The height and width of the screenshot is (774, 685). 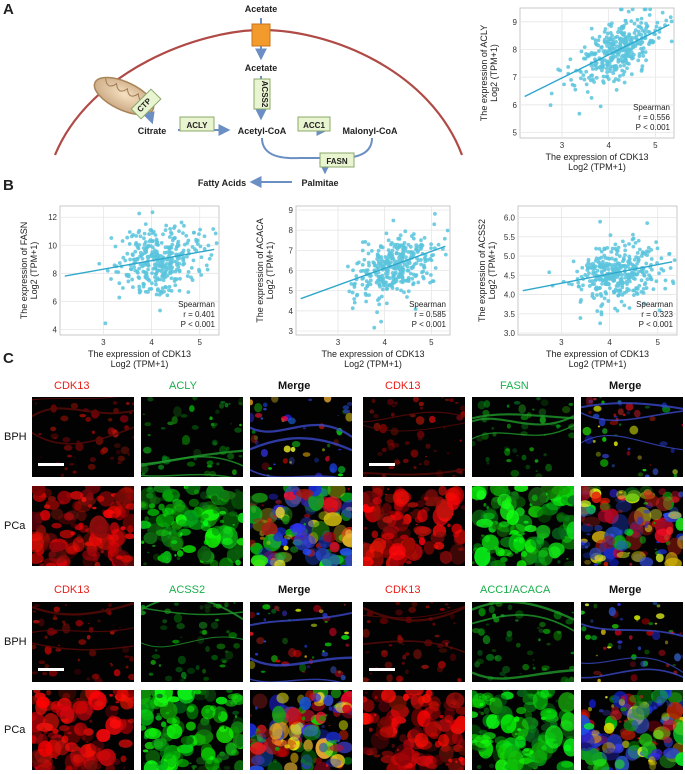 What do you see at coordinates (291, 210) in the screenshot?
I see `y-tick-label: 9` at bounding box center [291, 210].